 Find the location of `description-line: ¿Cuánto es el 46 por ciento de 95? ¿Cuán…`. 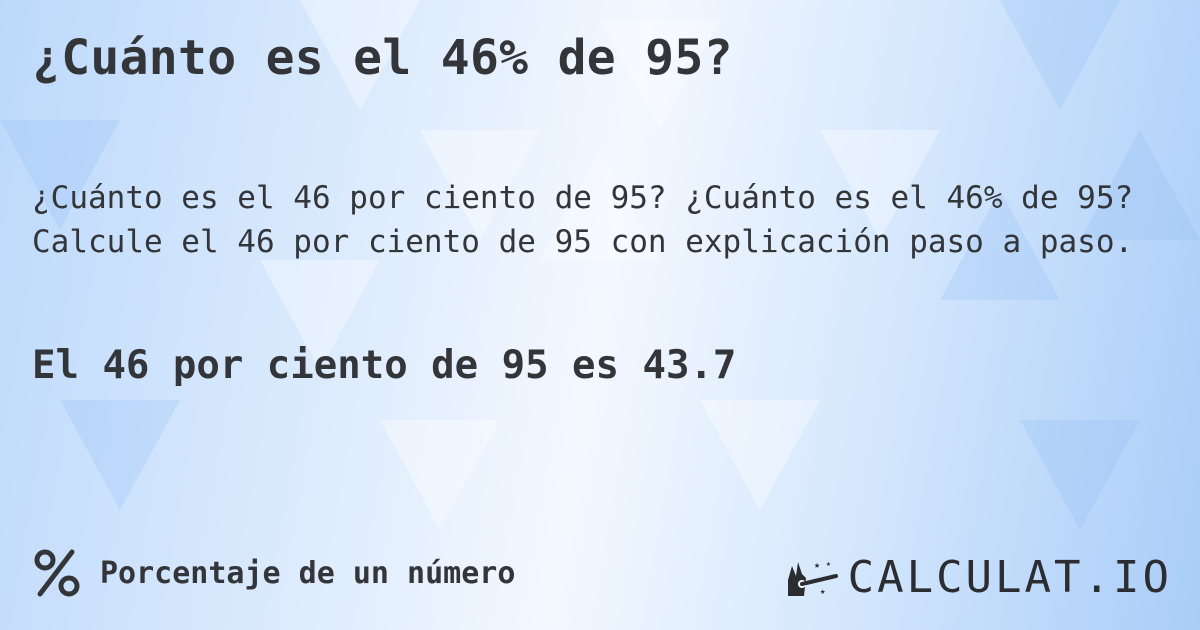

description-line: ¿Cuánto es el 46 por ciento de 95? ¿Cuán… is located at coordinates (583, 198).